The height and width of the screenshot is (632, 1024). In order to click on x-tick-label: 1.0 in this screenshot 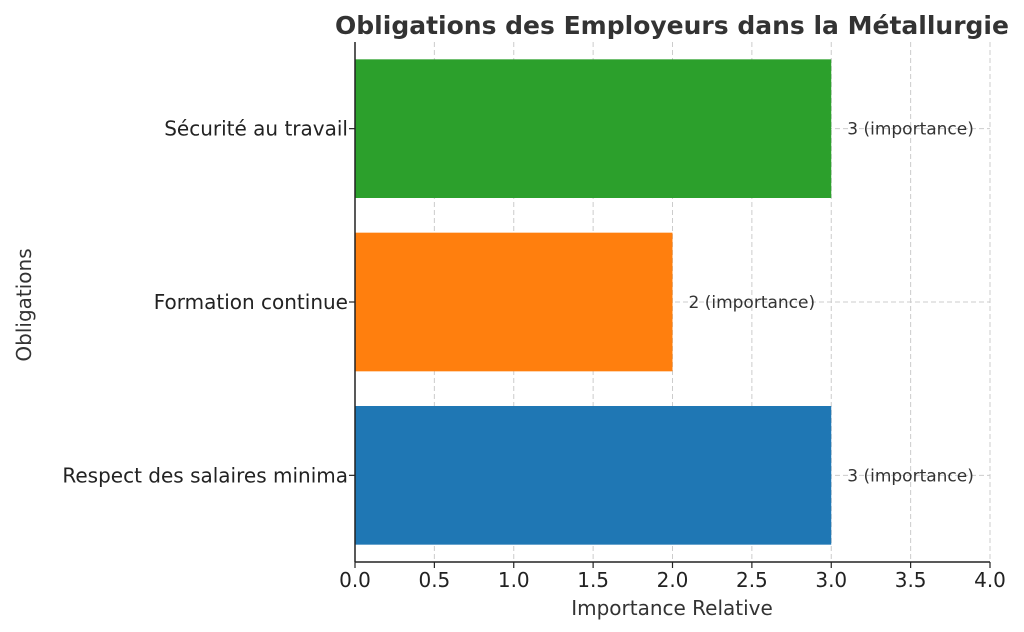, I will do `click(514, 580)`.